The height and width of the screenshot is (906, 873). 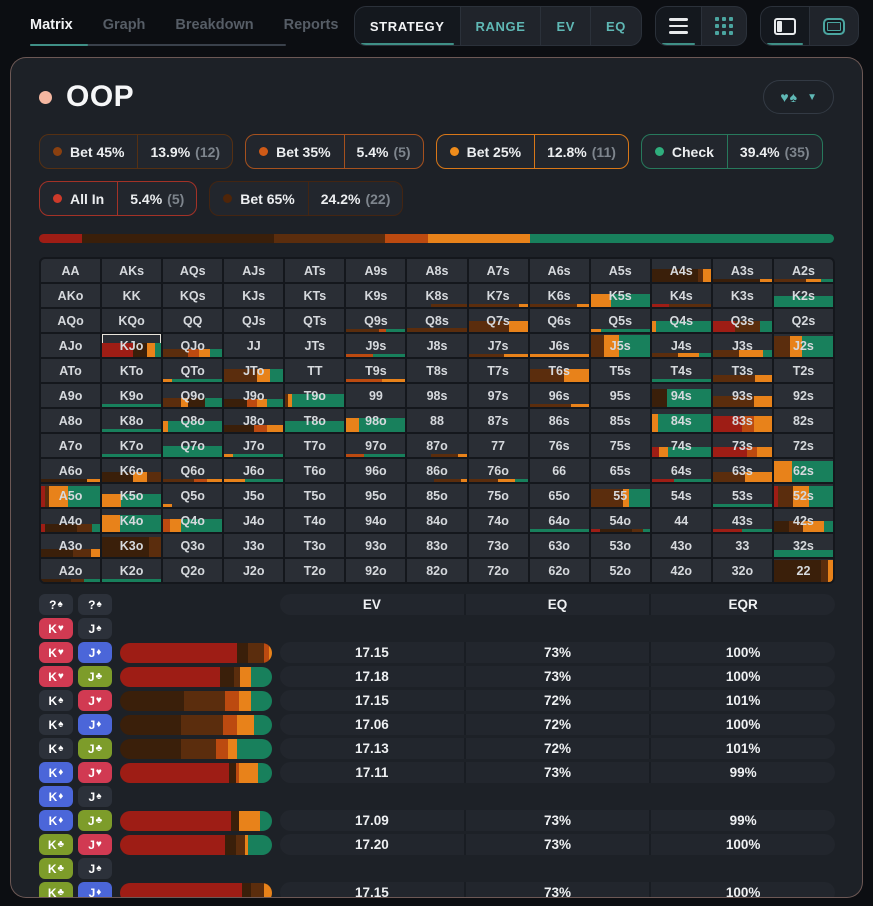 What do you see at coordinates (498, 470) in the screenshot?
I see `matrix-cell-76o: 76o` at bounding box center [498, 470].